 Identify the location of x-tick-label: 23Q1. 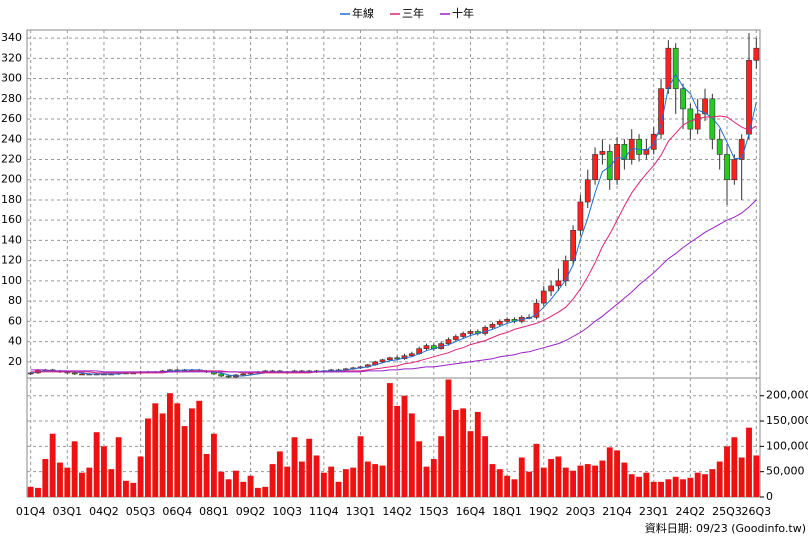
(654, 511).